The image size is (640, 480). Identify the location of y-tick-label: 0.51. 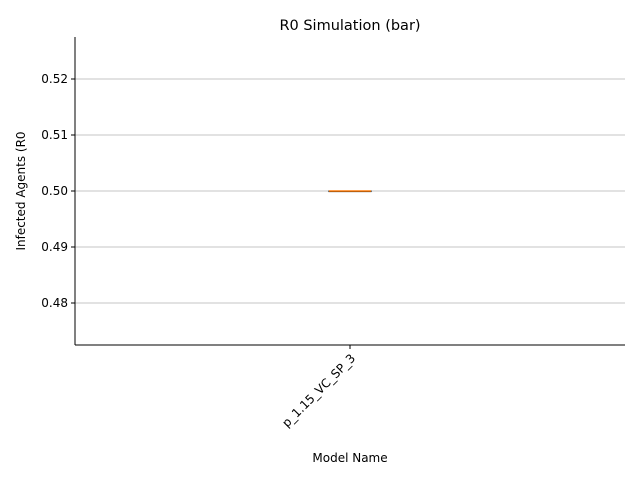
(54, 135).